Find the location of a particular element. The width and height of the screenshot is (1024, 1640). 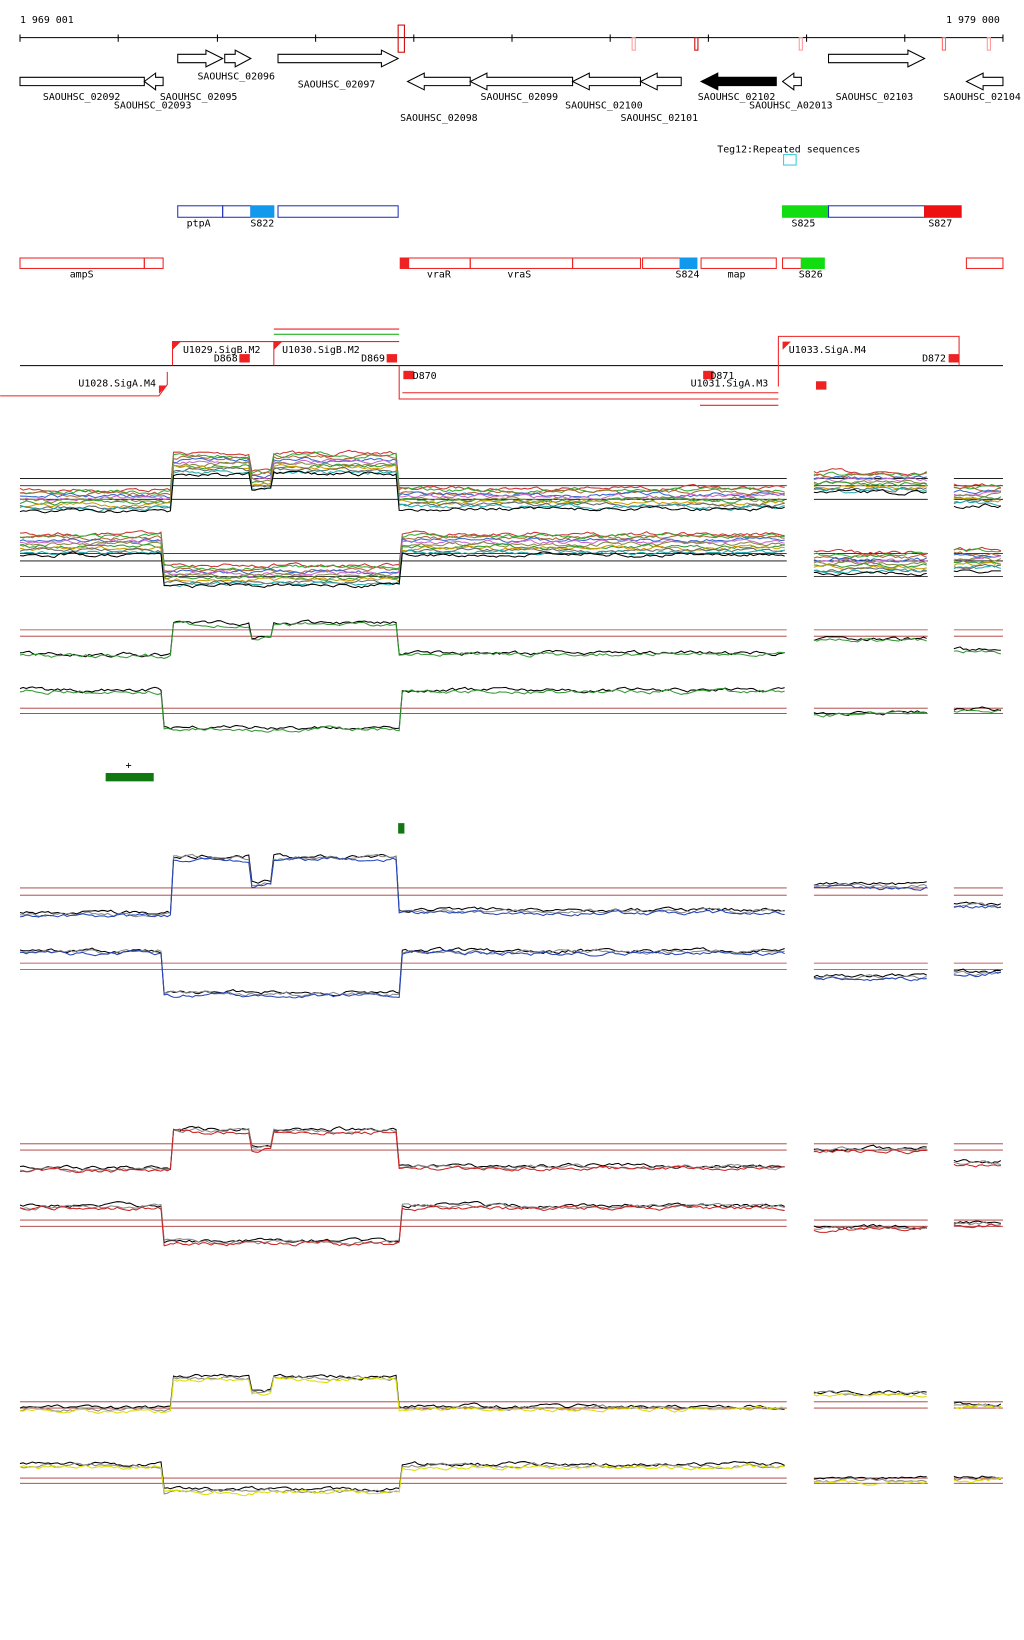

segment-label: vraS is located at coordinates (519, 275).